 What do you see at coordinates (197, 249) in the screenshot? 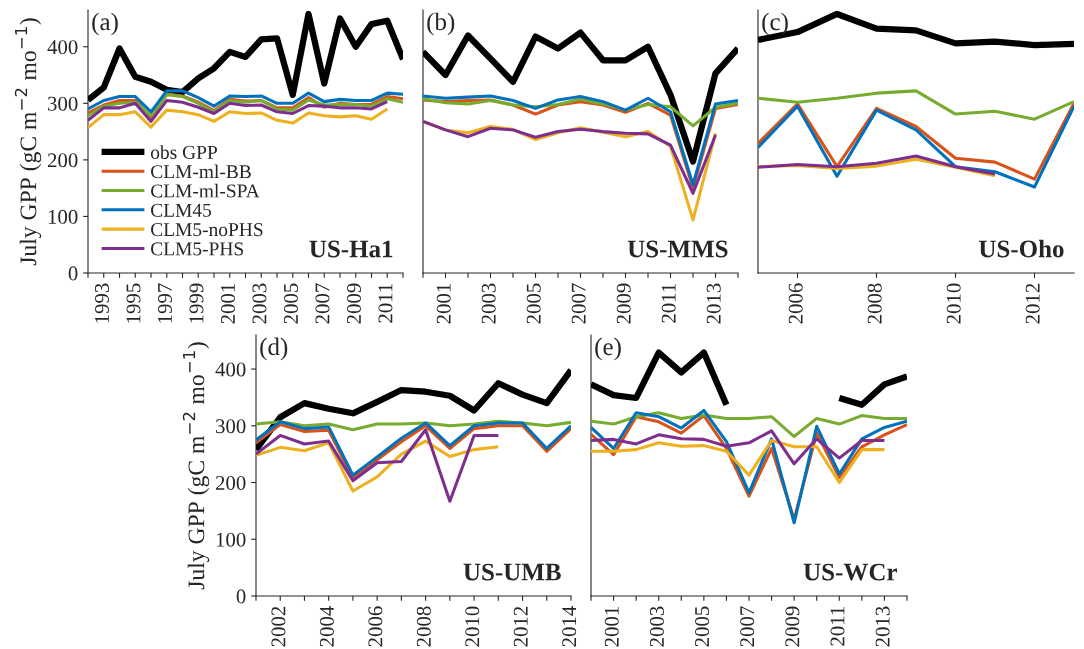
I see `legend-label: CLM5-PHS` at bounding box center [197, 249].